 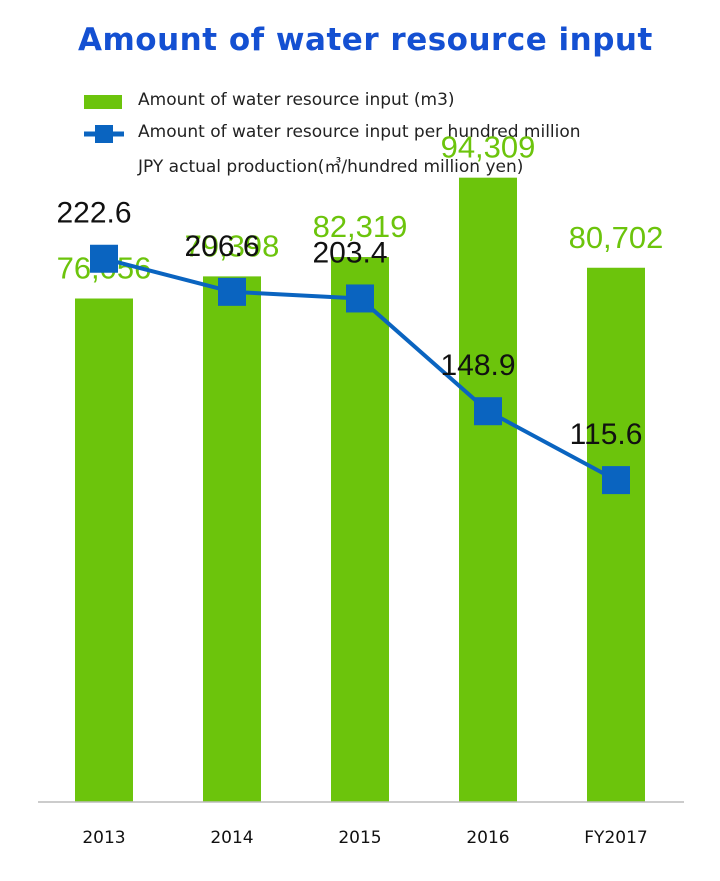 What do you see at coordinates (615, 838) in the screenshot?
I see `x-tick-label: FY2017` at bounding box center [615, 838].